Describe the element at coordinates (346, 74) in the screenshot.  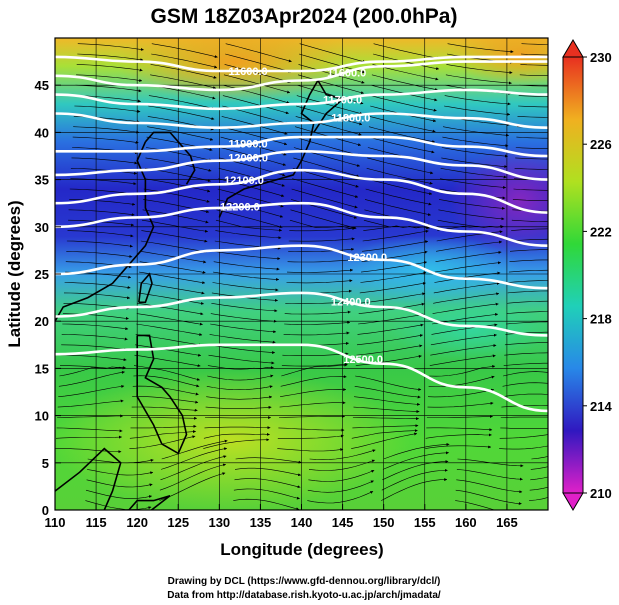
I see `contour-label: 11600.0` at that location.